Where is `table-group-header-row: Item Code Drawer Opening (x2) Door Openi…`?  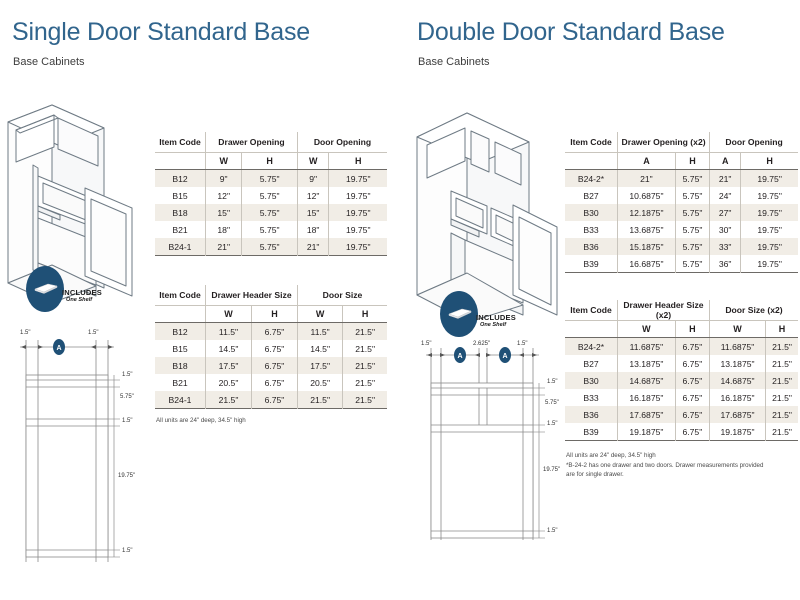
table-group-header-row: Item Code Drawer Opening (x2) Door Openi… is located at coordinates (681, 142).